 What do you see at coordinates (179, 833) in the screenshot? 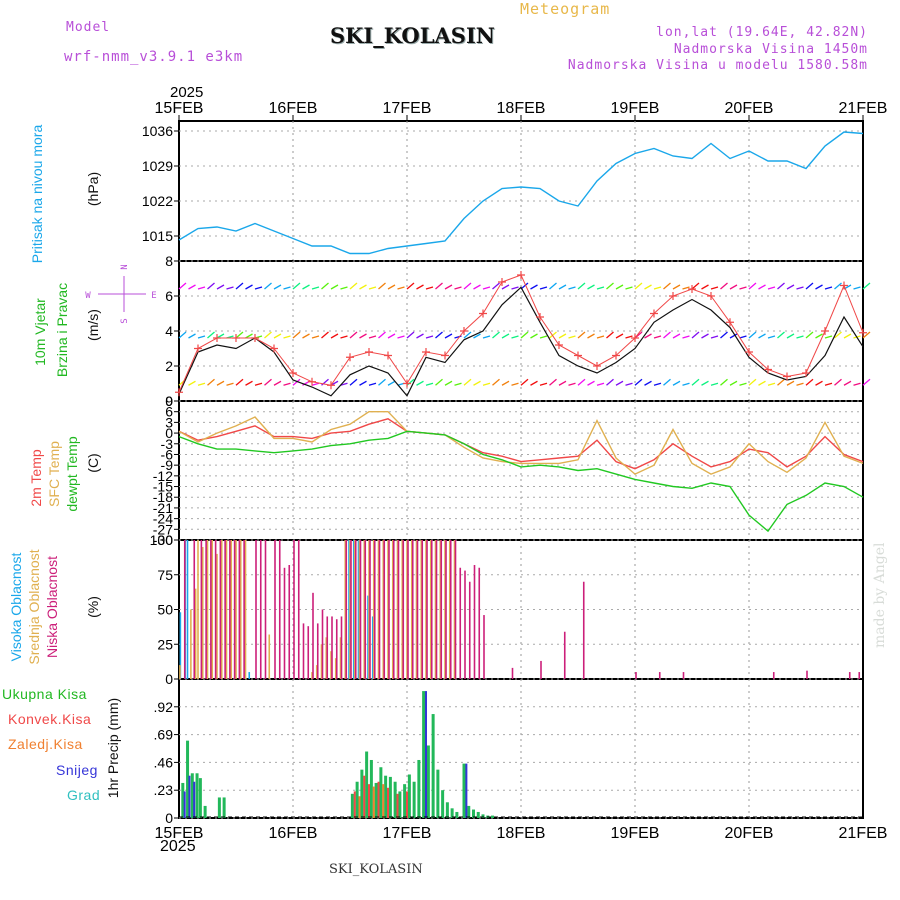
I see `time-tick-bottom: 15FEB` at bounding box center [179, 833].